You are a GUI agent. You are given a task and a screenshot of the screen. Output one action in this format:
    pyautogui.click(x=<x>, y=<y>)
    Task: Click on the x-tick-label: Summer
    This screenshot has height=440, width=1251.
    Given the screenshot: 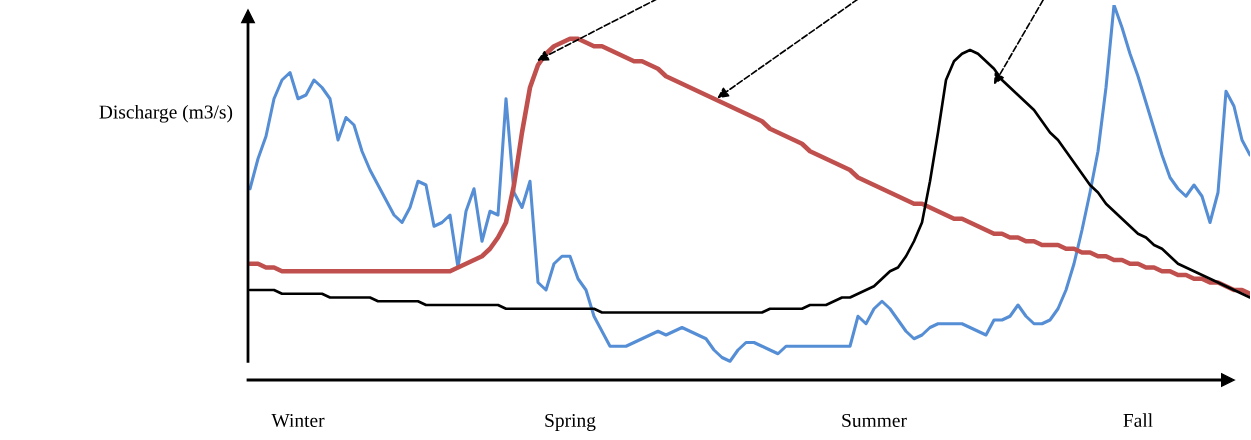 What is the action you would take?
    pyautogui.click(x=874, y=420)
    